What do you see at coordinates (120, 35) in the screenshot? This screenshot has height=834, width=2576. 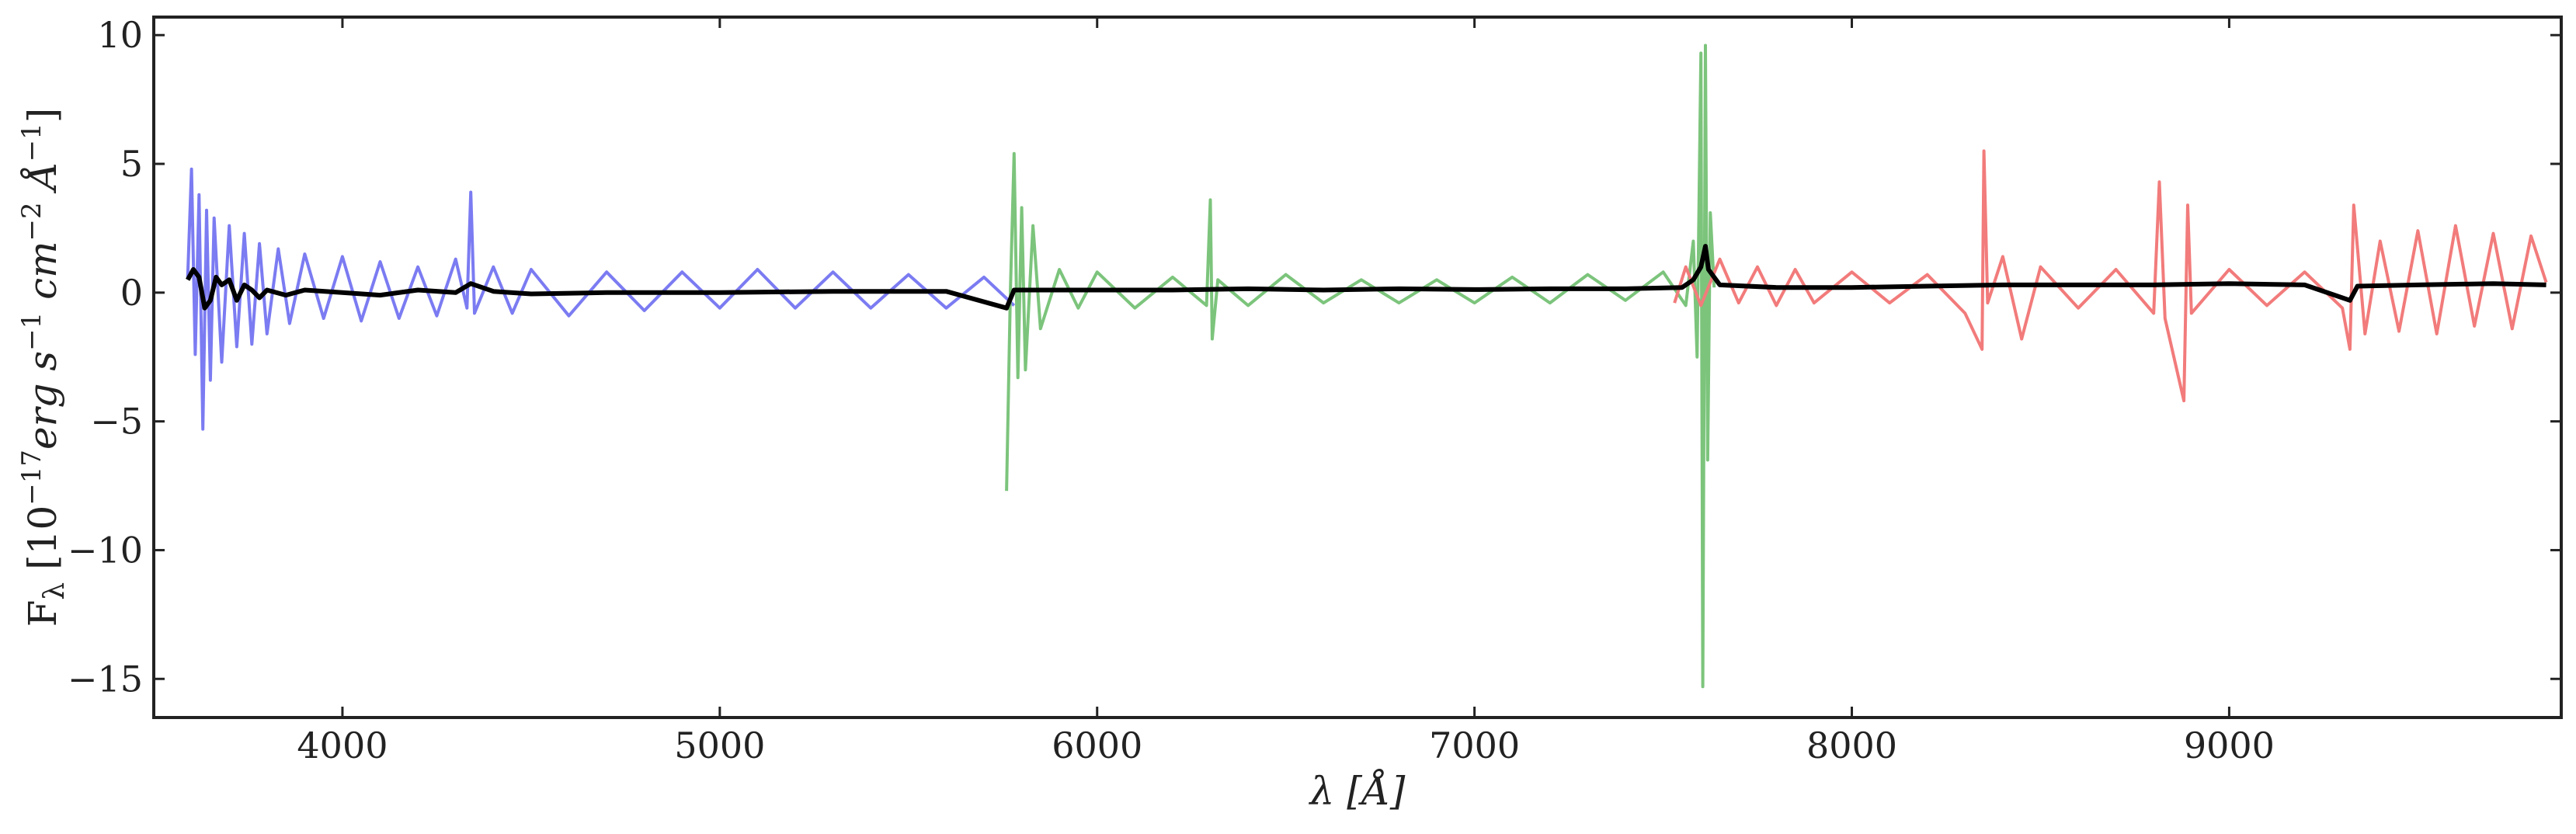 I see `y-tick-label: 10` at bounding box center [120, 35].